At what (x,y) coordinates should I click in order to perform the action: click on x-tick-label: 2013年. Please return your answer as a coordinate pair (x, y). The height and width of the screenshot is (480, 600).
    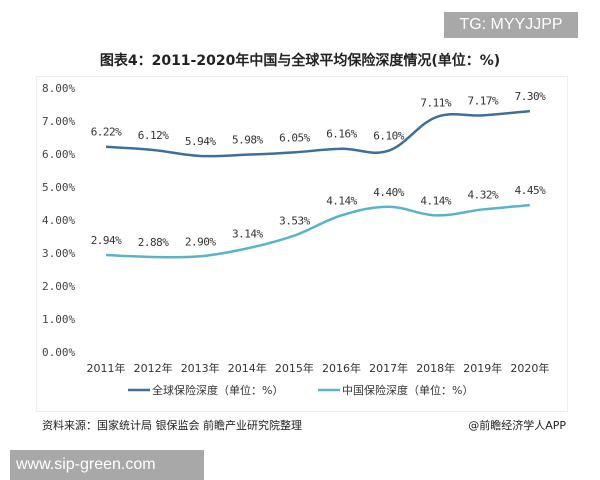
    Looking at the image, I should click on (200, 368).